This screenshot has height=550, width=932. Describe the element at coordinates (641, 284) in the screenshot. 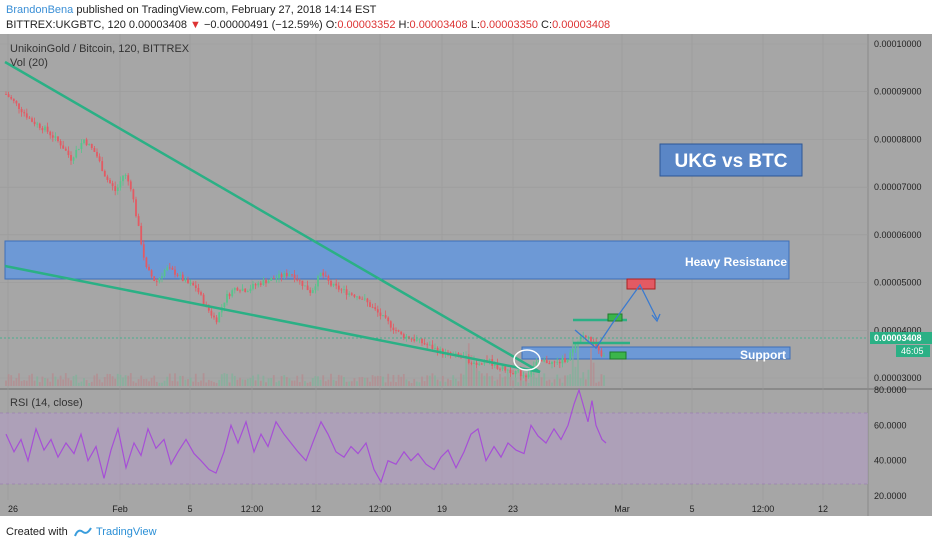

I see `target-box-red` at that location.